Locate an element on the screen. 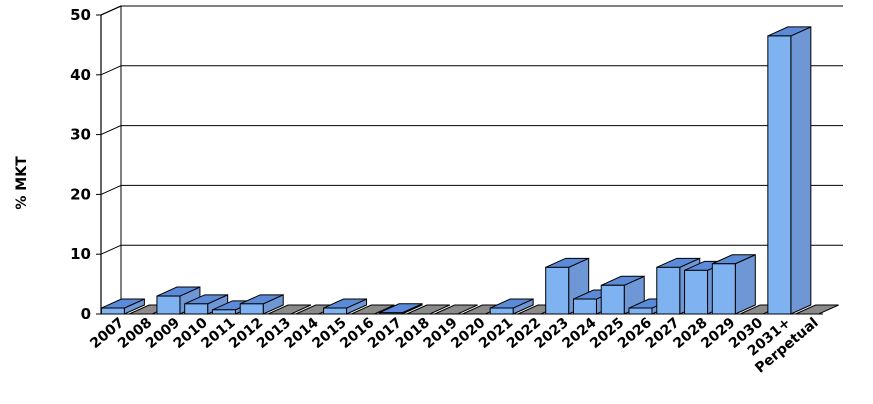 The image size is (873, 404). y-tick-label: 20 is located at coordinates (80, 194).